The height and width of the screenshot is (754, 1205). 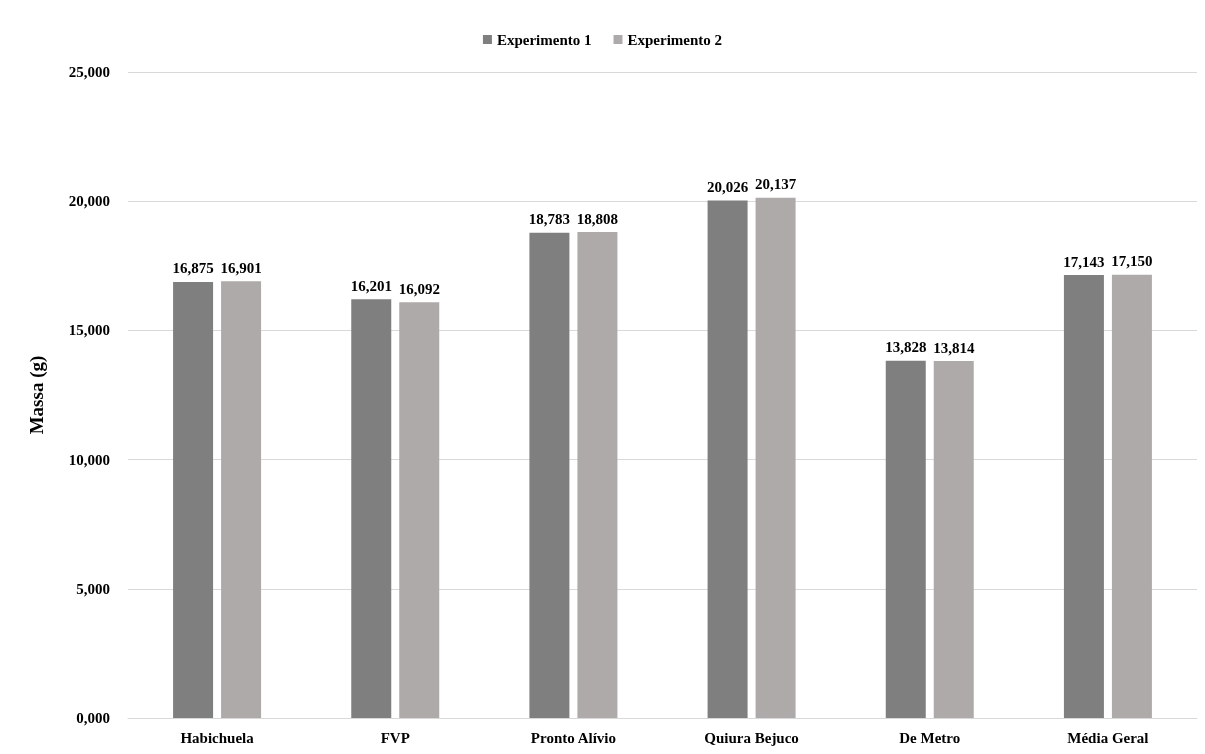 What do you see at coordinates (727, 187) in the screenshot?
I see `data-label: 20,026` at bounding box center [727, 187].